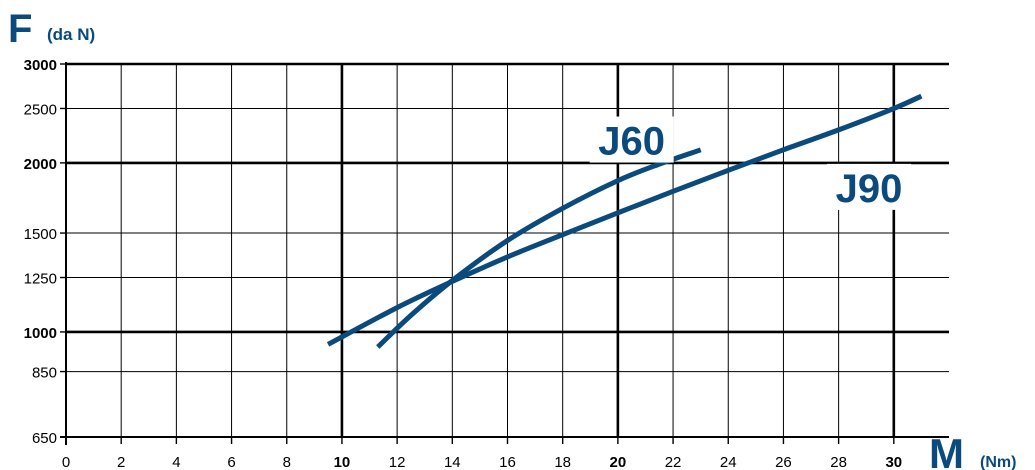 This screenshot has width=1035, height=470. What do you see at coordinates (838, 462) in the screenshot?
I see `x-tick-label: 28` at bounding box center [838, 462].